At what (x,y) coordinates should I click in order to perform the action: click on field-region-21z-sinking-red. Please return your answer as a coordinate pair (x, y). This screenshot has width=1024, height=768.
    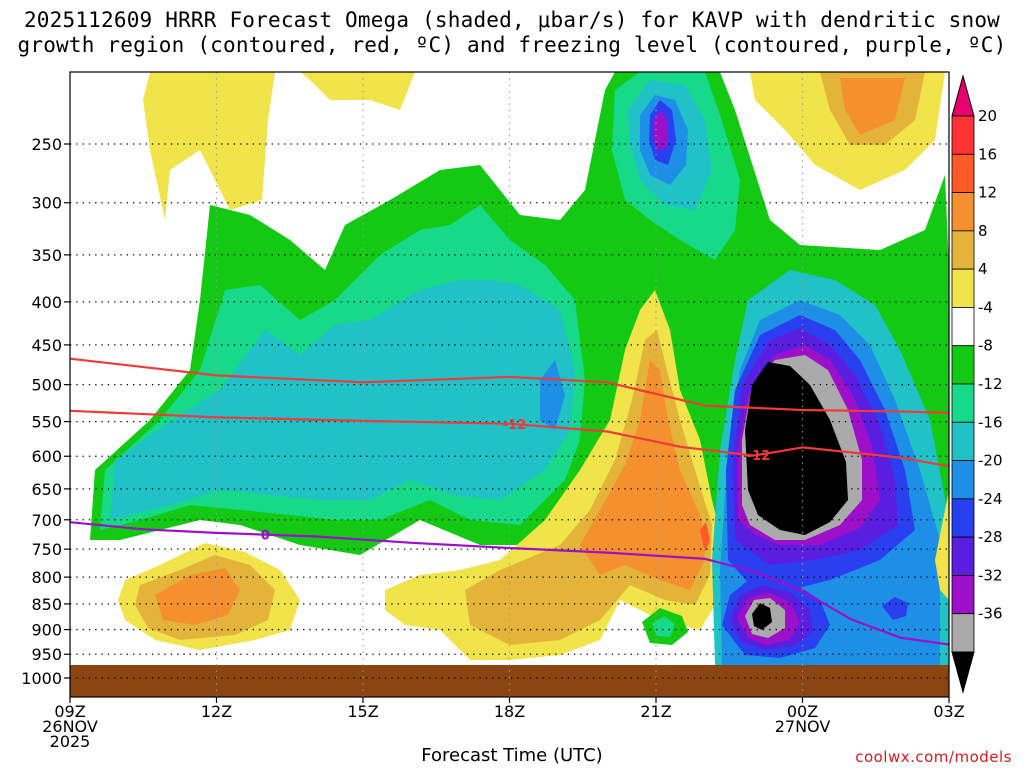
    Looking at the image, I should click on (705, 537).